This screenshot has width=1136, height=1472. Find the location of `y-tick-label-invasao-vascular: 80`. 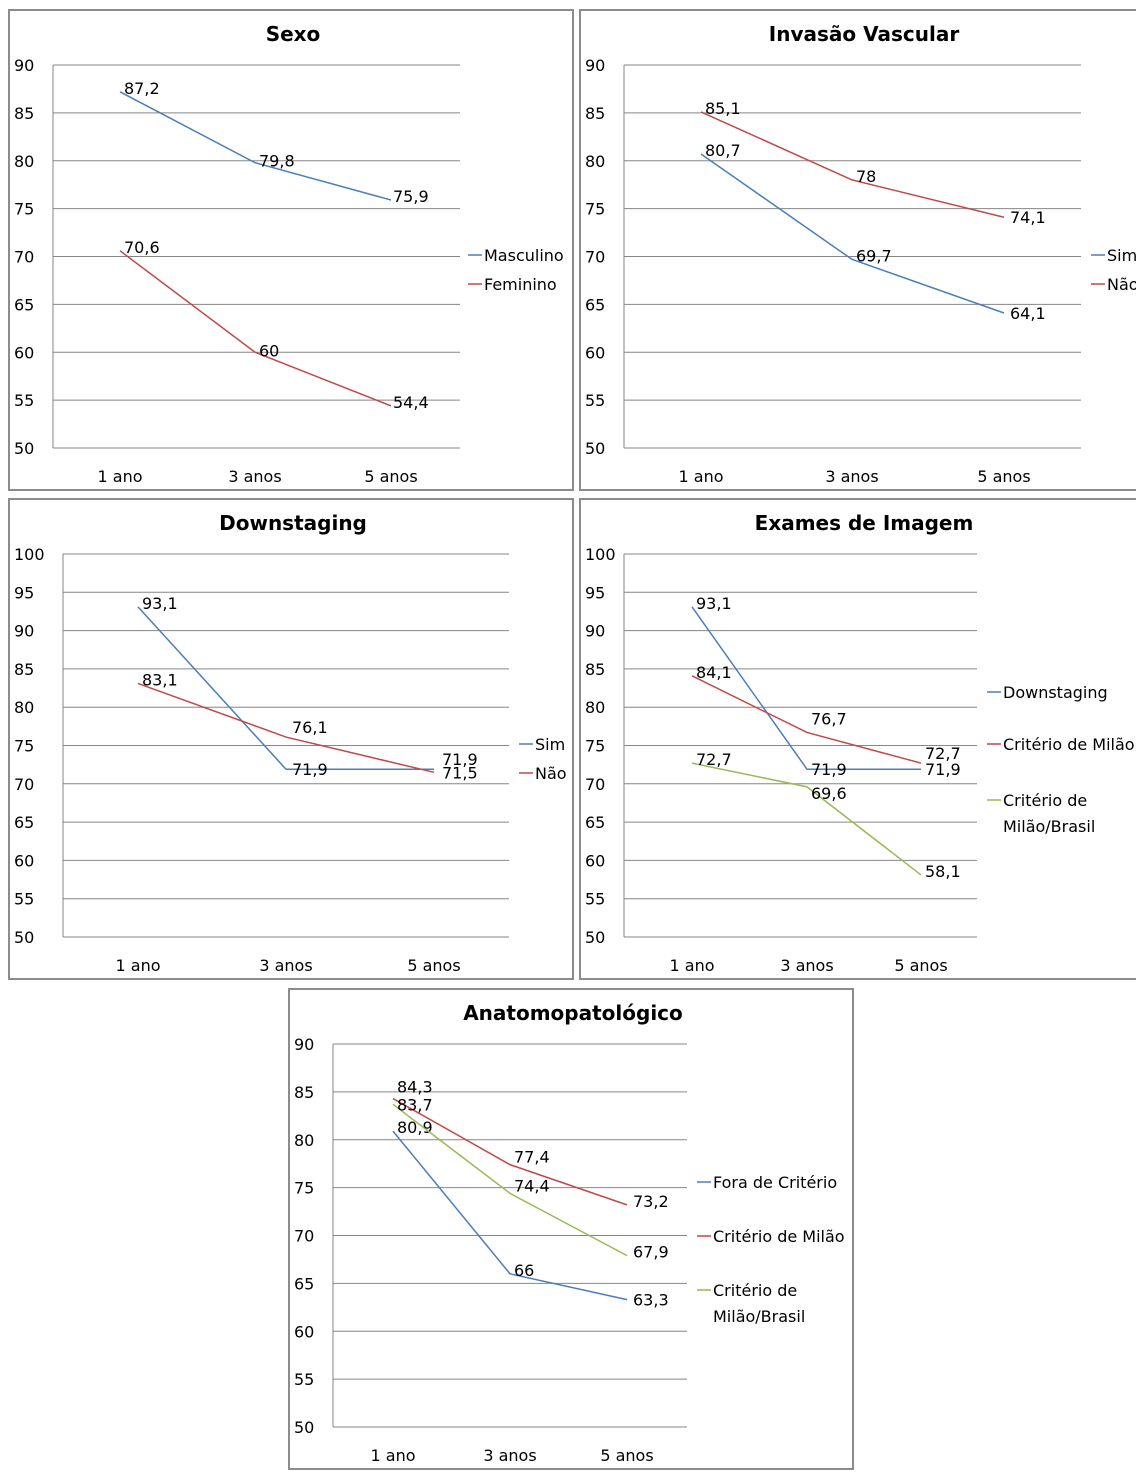

y-tick-label-invasao-vascular: 80 is located at coordinates (595, 161).